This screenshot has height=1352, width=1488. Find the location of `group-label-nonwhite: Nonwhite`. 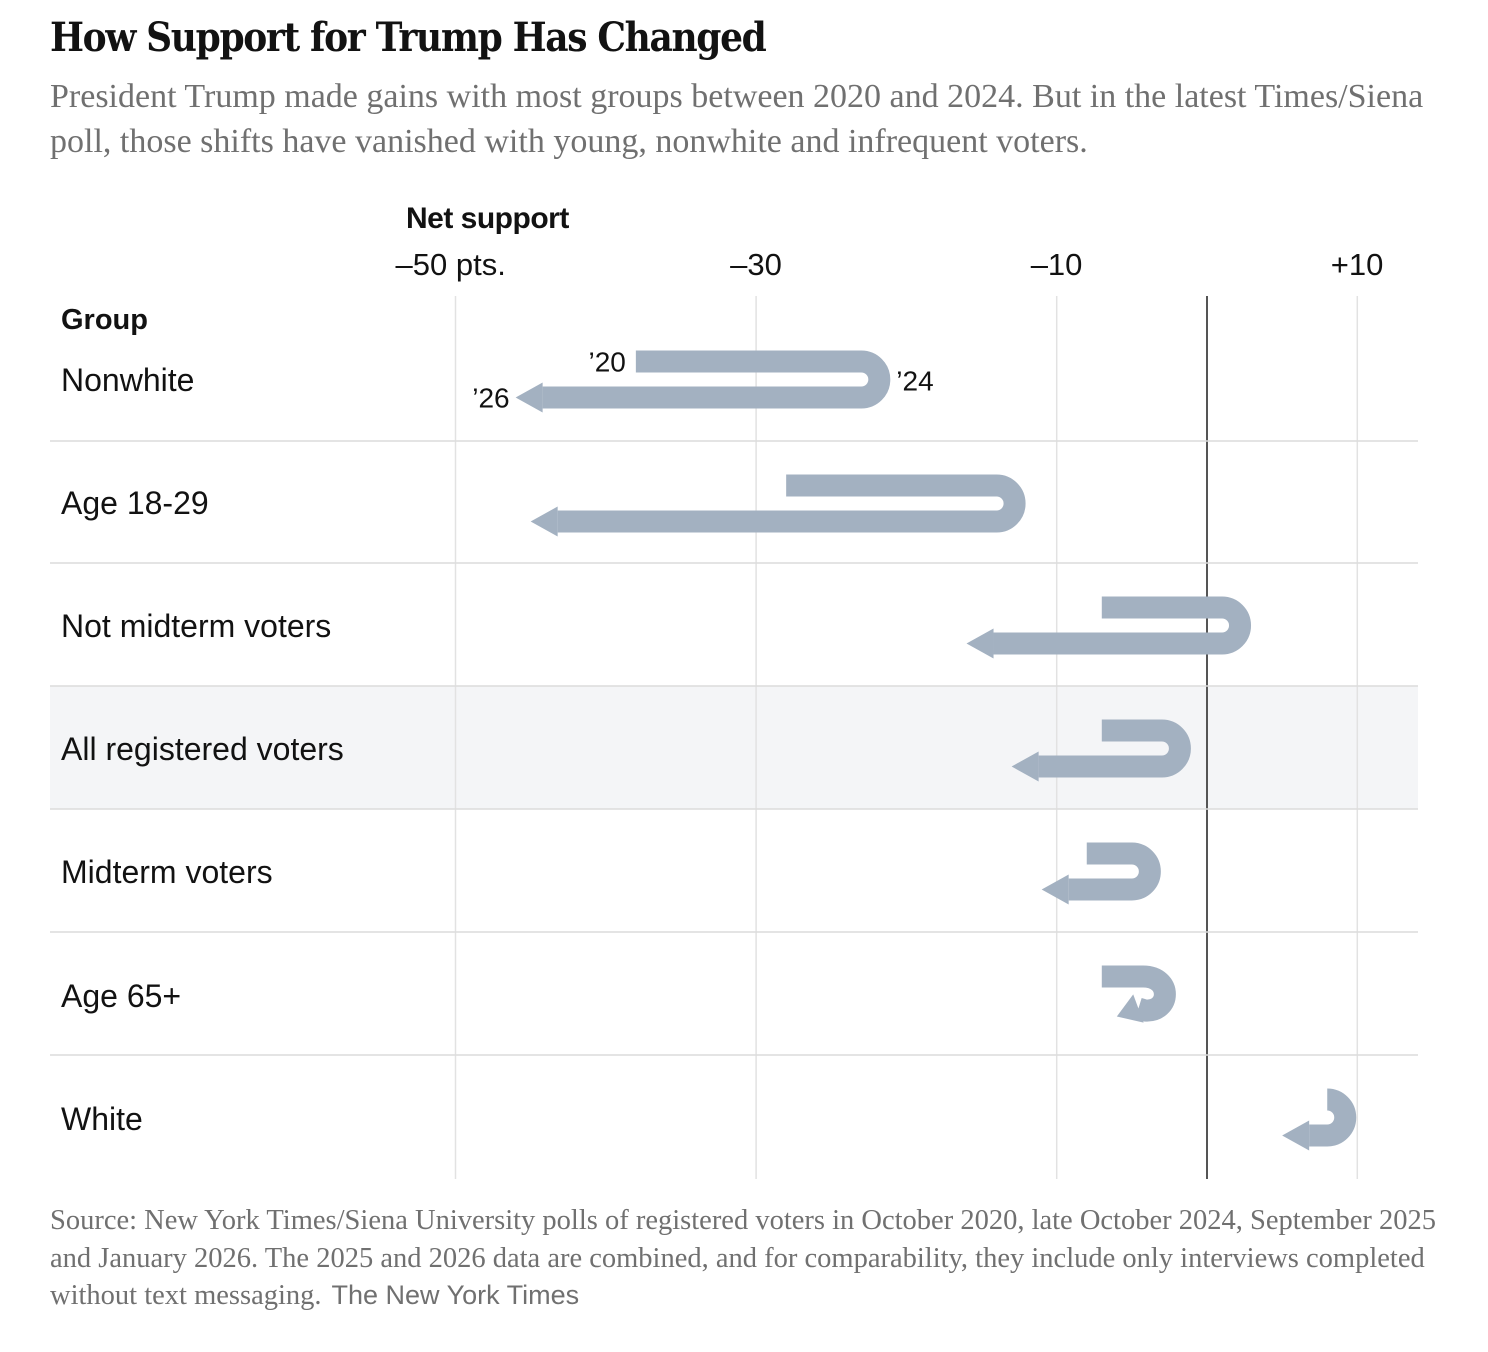

group-label-nonwhite: Nonwhite is located at coordinates (128, 380).